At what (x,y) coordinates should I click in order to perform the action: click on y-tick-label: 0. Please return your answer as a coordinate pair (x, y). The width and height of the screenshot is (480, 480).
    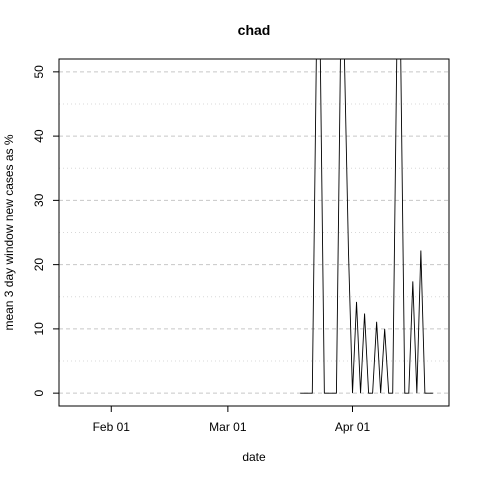
    Looking at the image, I should click on (39, 392).